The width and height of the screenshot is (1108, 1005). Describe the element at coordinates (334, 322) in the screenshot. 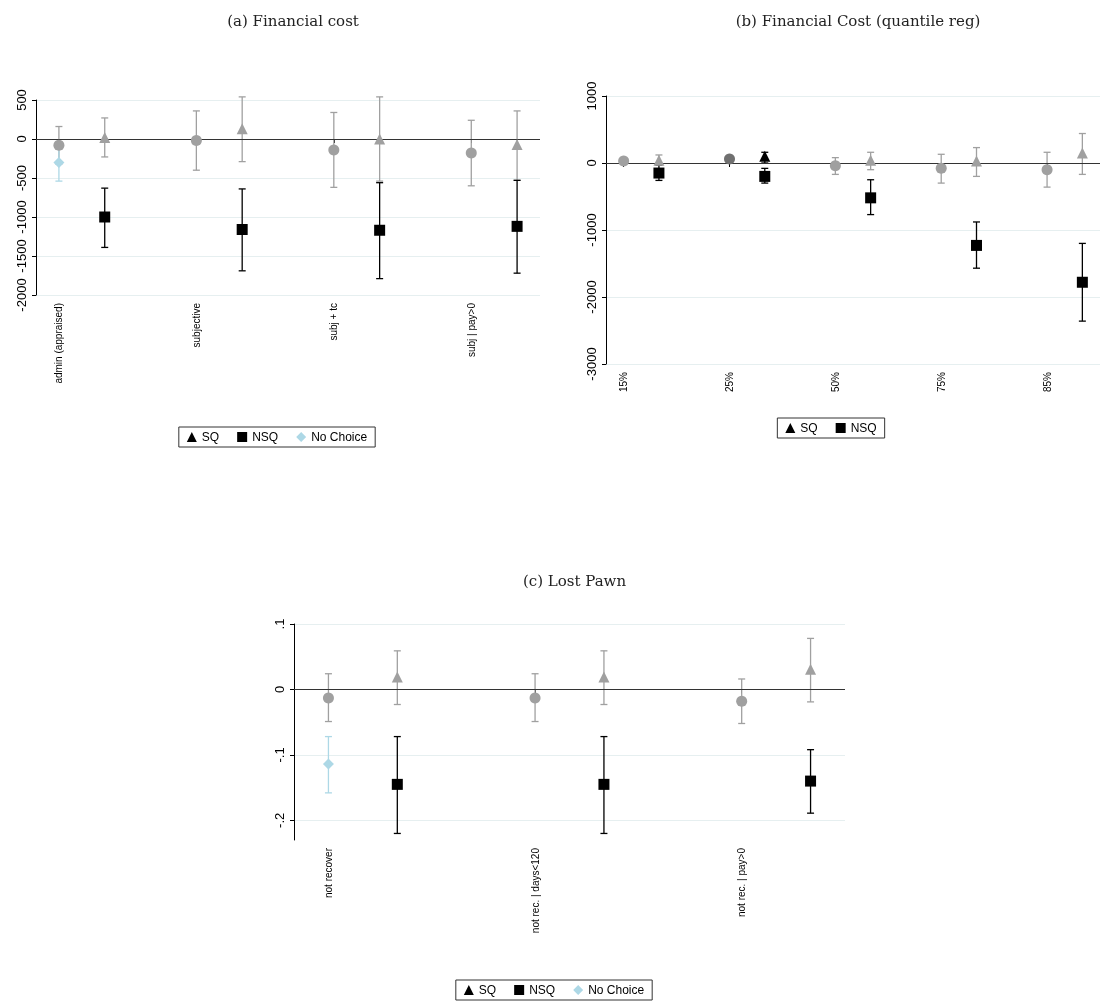

I see `x-tick-label: subj + tc` at that location.